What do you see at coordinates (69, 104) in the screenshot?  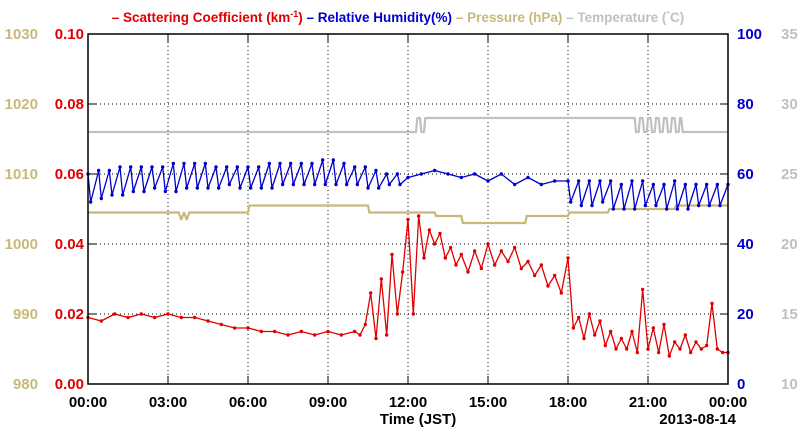 I see `scattering-axis-tick-label: 0.08` at bounding box center [69, 104].